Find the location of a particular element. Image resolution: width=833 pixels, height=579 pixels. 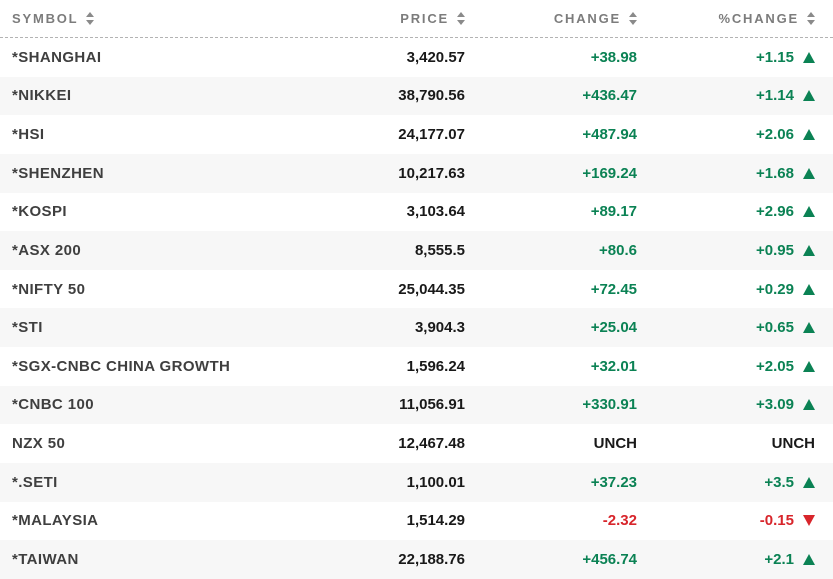

table-row: *TAIWAN 22,188.76 +456.74 +2.1 is located at coordinates (416, 559).